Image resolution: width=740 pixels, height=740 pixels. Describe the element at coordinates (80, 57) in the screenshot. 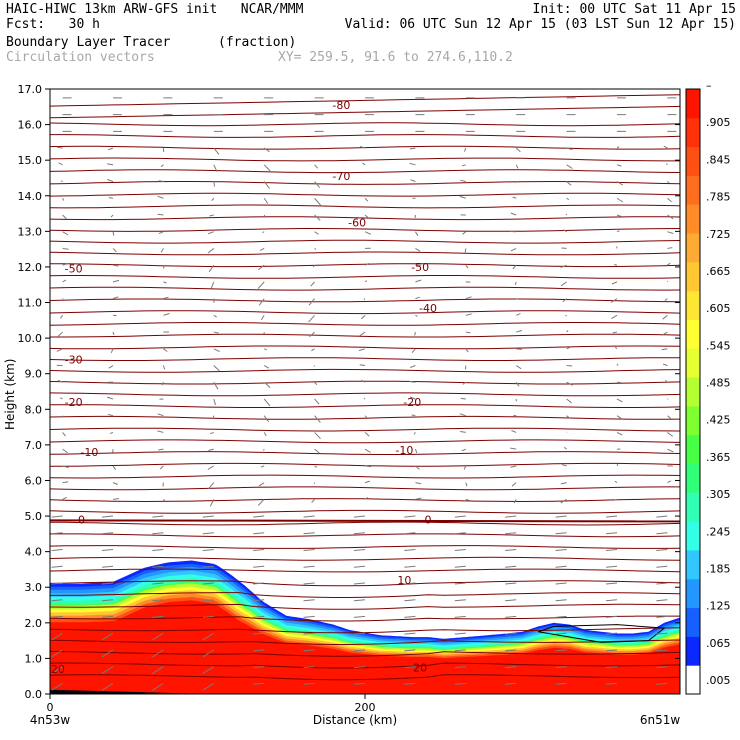

I see `vector-label: Circulation vectors` at that location.